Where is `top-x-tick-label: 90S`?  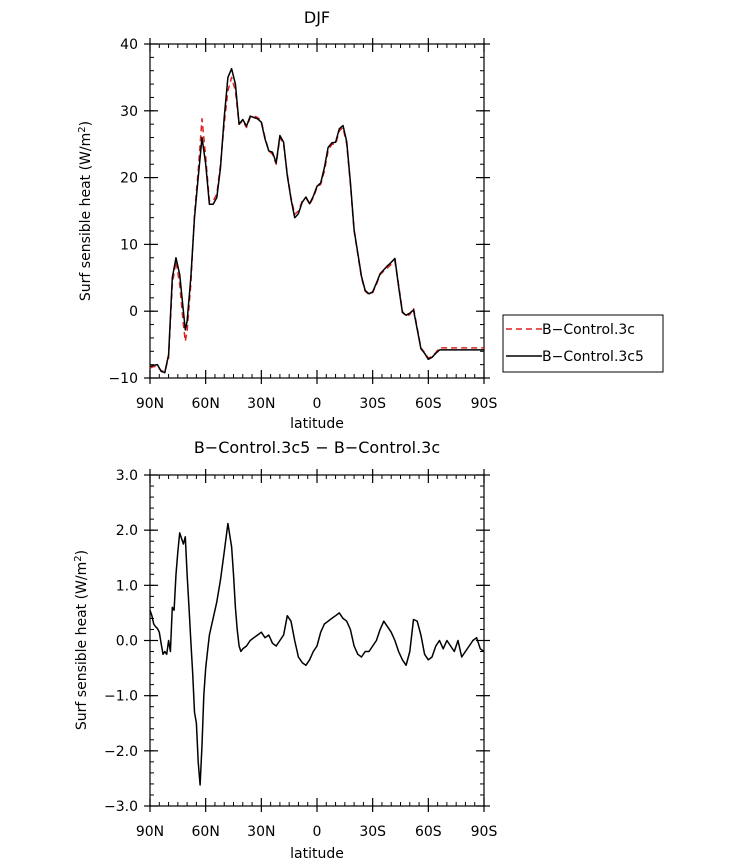
top-x-tick-label: 90S is located at coordinates (484, 404).